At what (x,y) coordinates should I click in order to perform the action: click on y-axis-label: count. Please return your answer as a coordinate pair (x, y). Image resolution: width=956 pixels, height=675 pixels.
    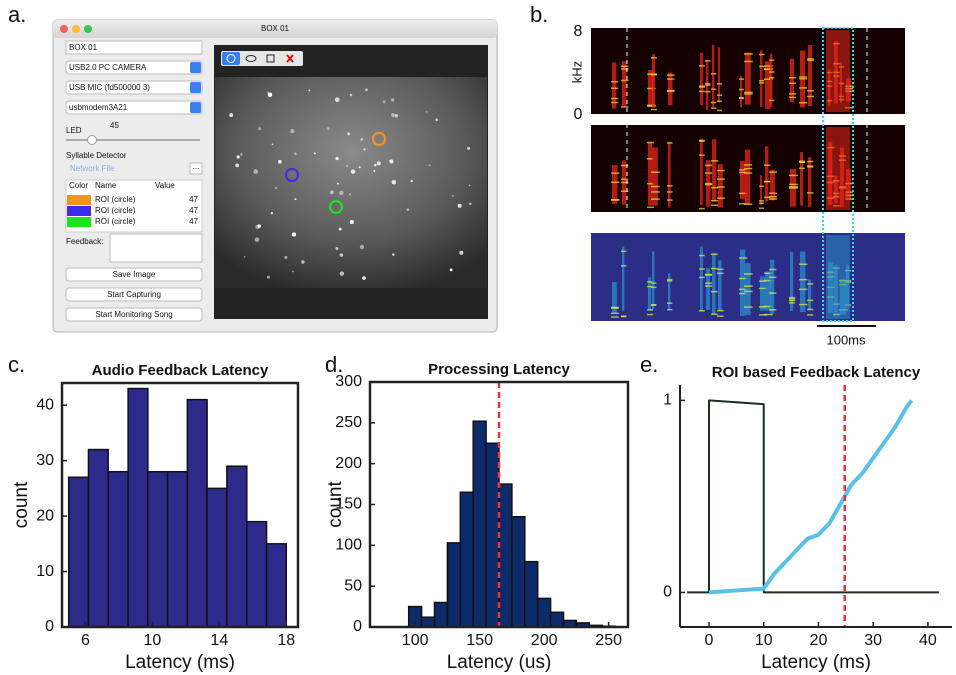
    Looking at the image, I should click on (335, 504).